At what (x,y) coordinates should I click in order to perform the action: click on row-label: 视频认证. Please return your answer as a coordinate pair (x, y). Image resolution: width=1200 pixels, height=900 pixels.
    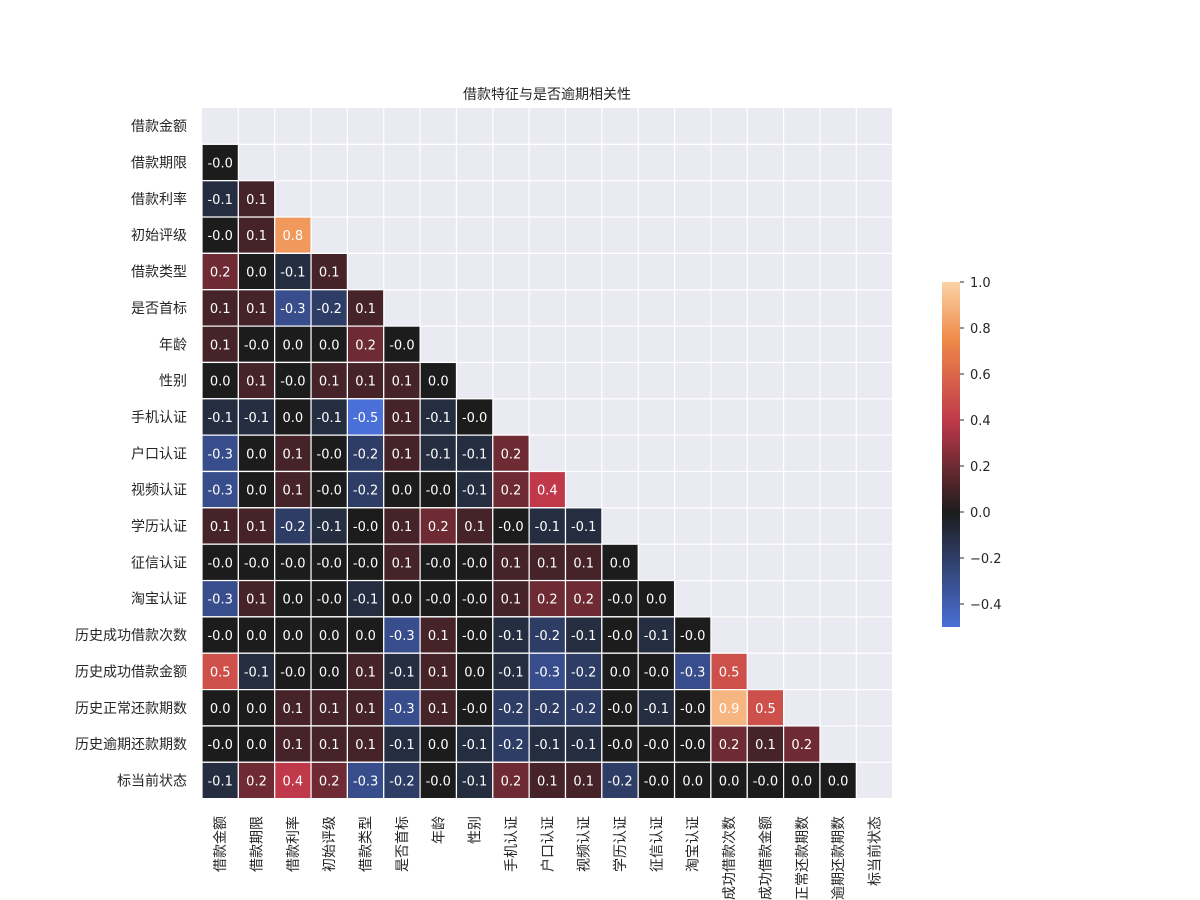
    Looking at the image, I should click on (159, 491).